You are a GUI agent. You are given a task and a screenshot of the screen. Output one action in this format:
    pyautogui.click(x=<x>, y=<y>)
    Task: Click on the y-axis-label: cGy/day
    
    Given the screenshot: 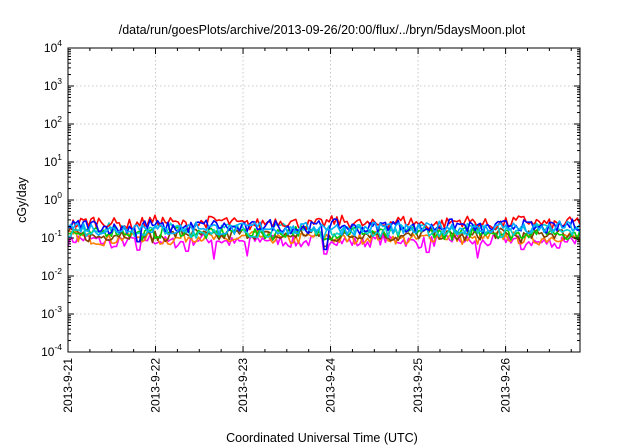 What is the action you would take?
    pyautogui.click(x=22, y=199)
    